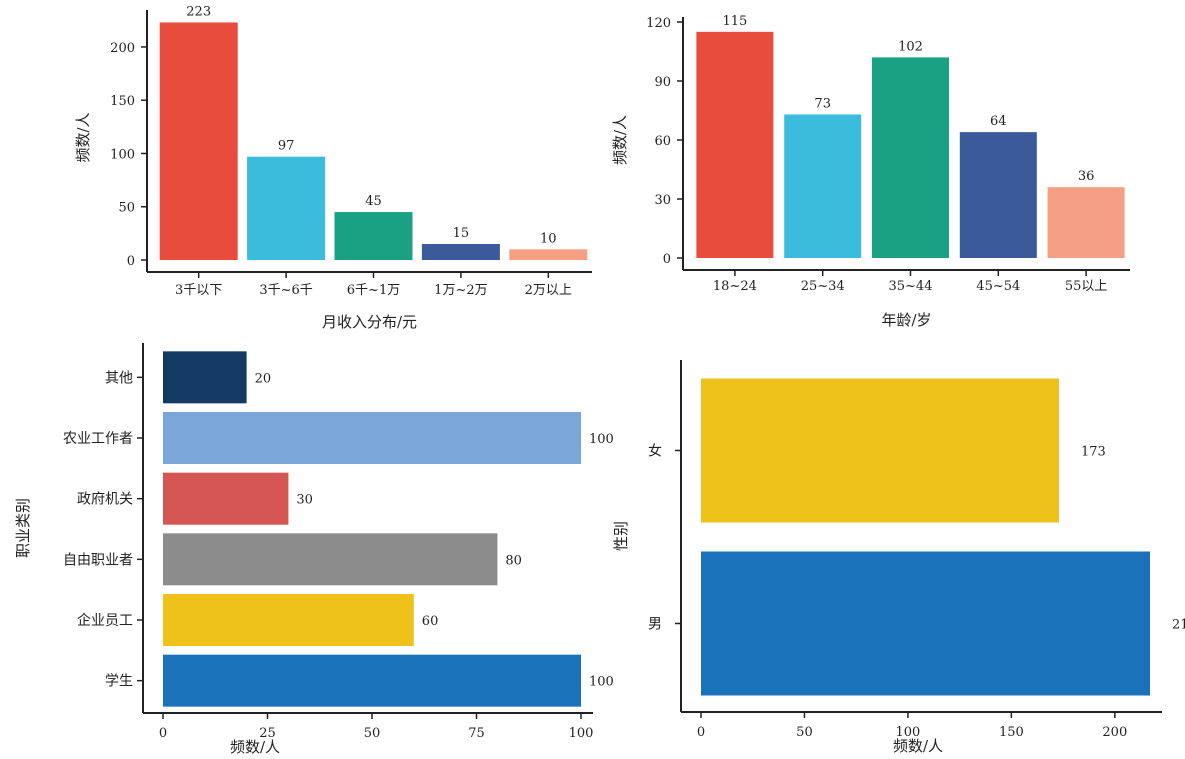 The width and height of the screenshot is (1185, 759). I want to click on data-label: 73, so click(822, 103).